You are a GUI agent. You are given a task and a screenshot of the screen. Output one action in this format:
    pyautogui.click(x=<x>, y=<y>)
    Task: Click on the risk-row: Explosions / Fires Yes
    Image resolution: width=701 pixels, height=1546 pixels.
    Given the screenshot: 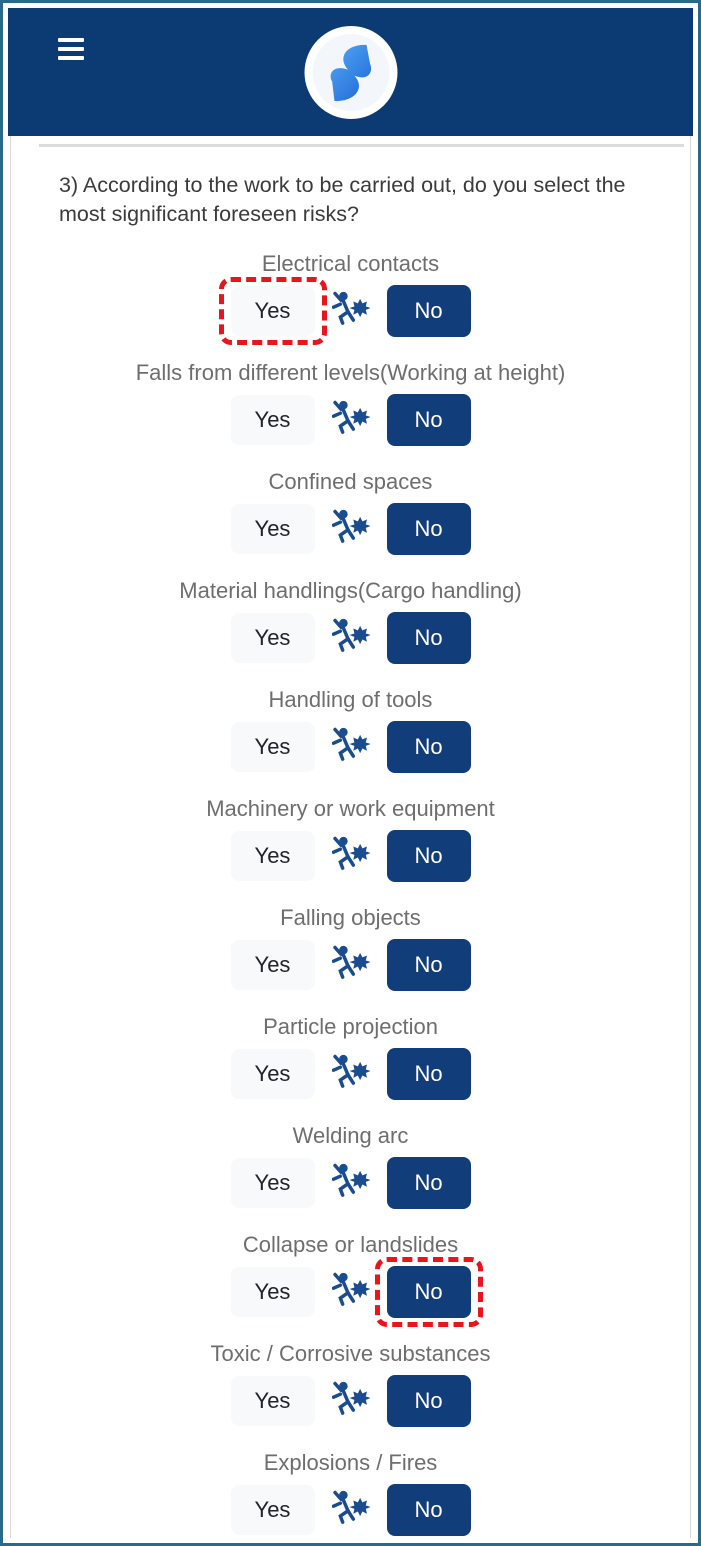 What is the action you would take?
    pyautogui.click(x=350, y=1493)
    